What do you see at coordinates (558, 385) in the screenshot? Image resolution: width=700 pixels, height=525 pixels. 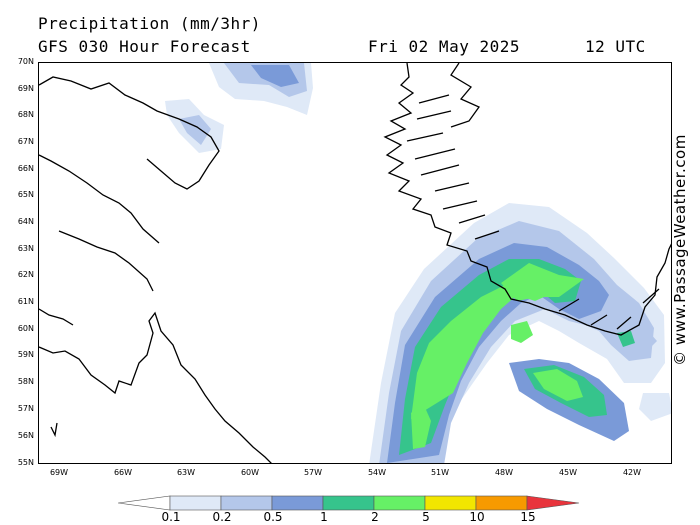 I see `precip-area-east-lobe-peak` at bounding box center [558, 385].